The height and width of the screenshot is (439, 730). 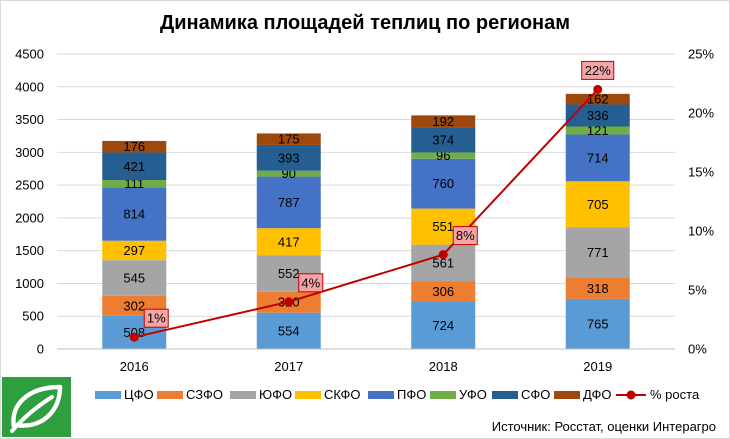 I want to click on y-tick-label: 4500, so click(x=29, y=54).